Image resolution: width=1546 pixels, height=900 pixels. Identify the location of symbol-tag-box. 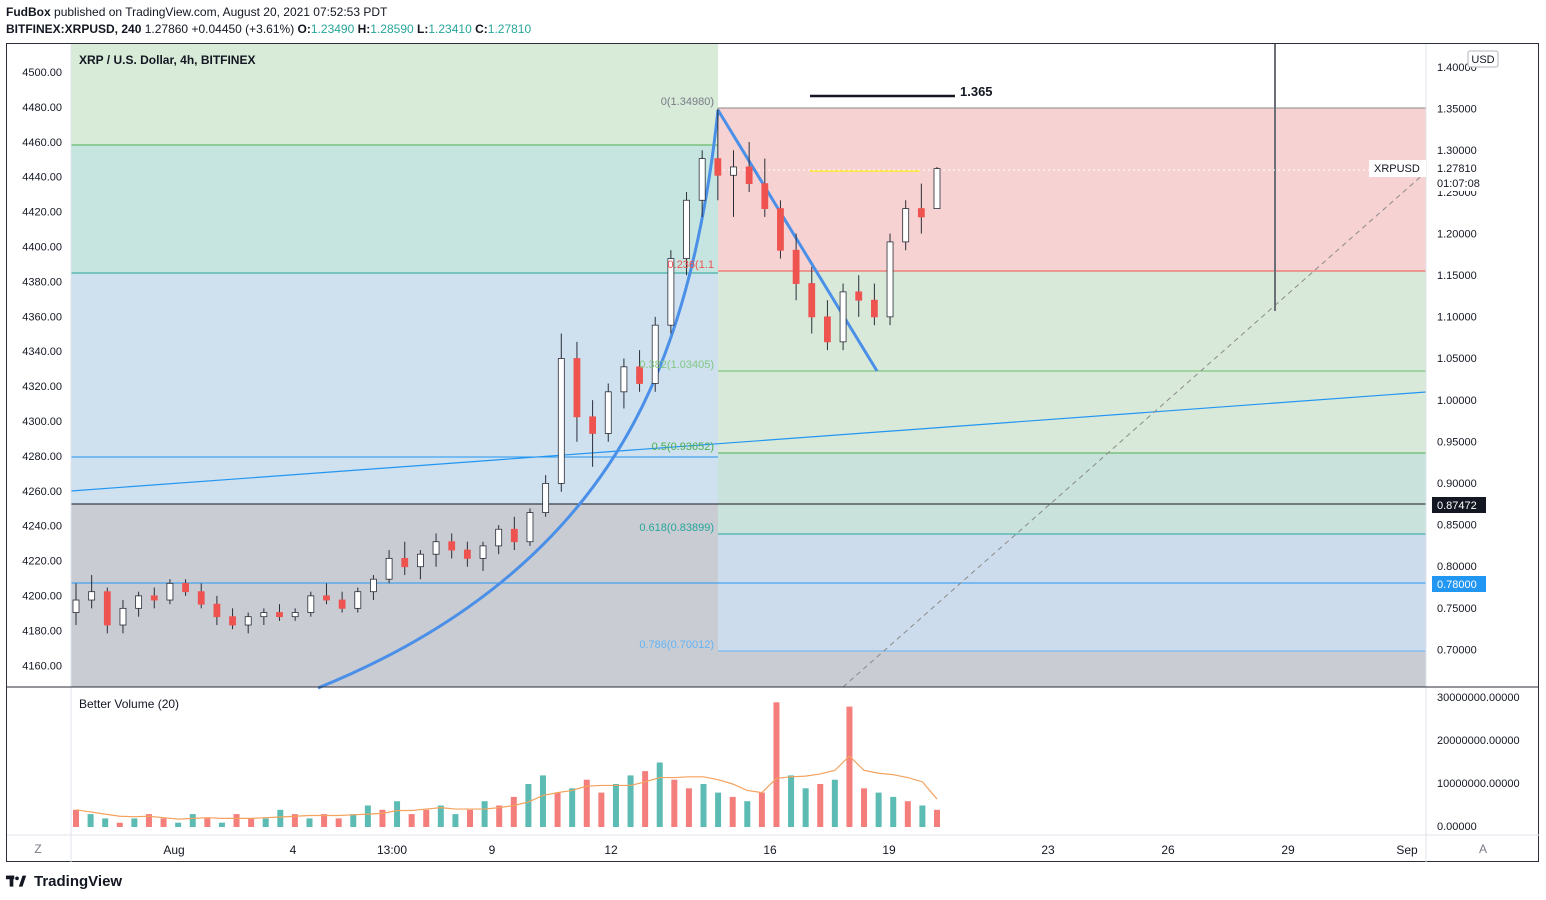
(1397, 168).